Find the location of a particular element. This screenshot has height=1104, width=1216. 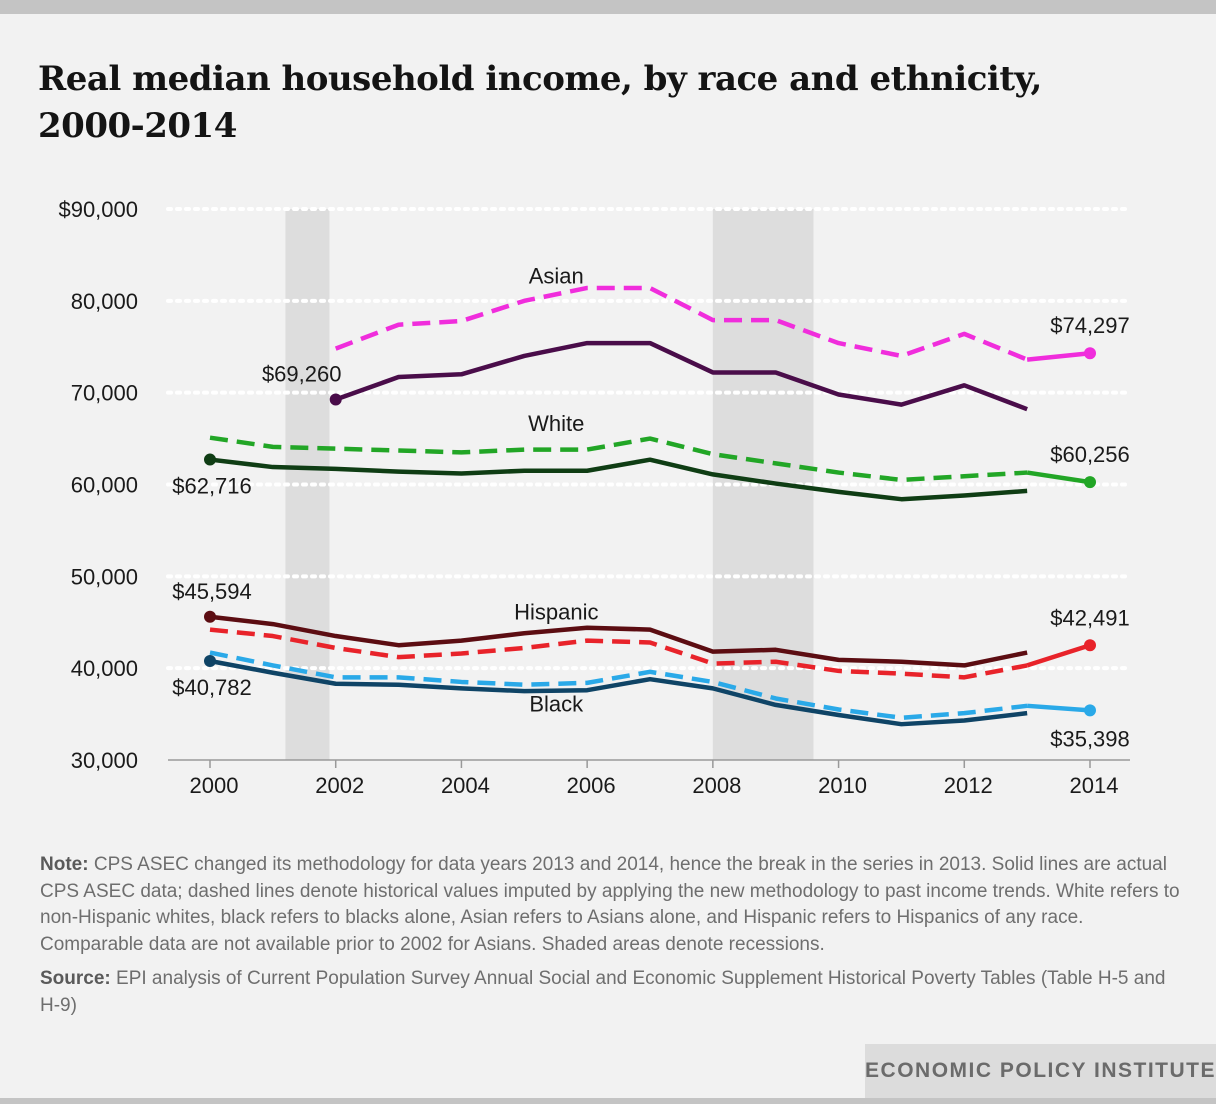

data-label: $74,297 is located at coordinates (1090, 325).